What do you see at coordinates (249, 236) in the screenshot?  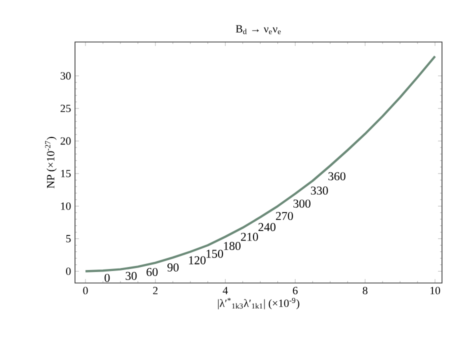 I see `annotation: 210` at bounding box center [249, 236].